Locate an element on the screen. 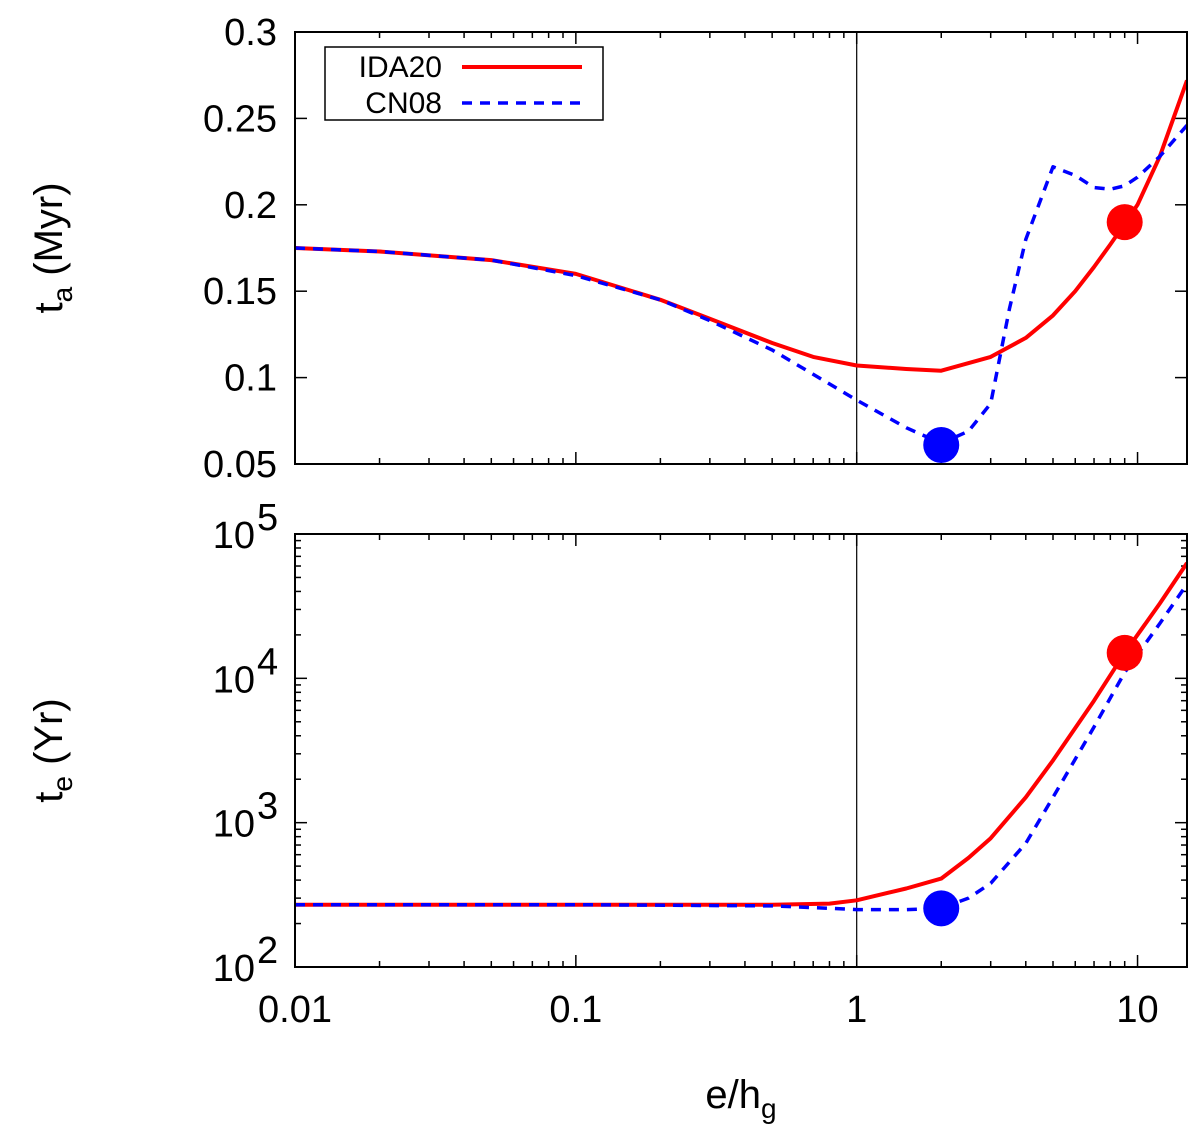 Image resolution: width=1200 pixels, height=1141 pixels. y-tick-label: 0.15 is located at coordinates (240, 292).